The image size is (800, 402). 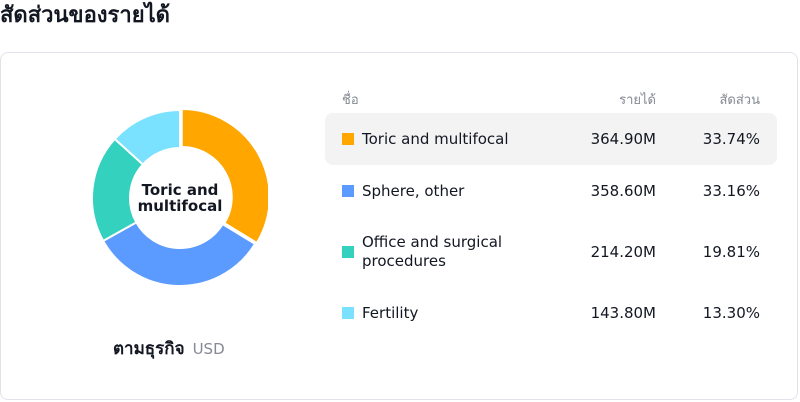 What do you see at coordinates (731, 138) in the screenshot?
I see `row-share: 33.74%` at bounding box center [731, 138].